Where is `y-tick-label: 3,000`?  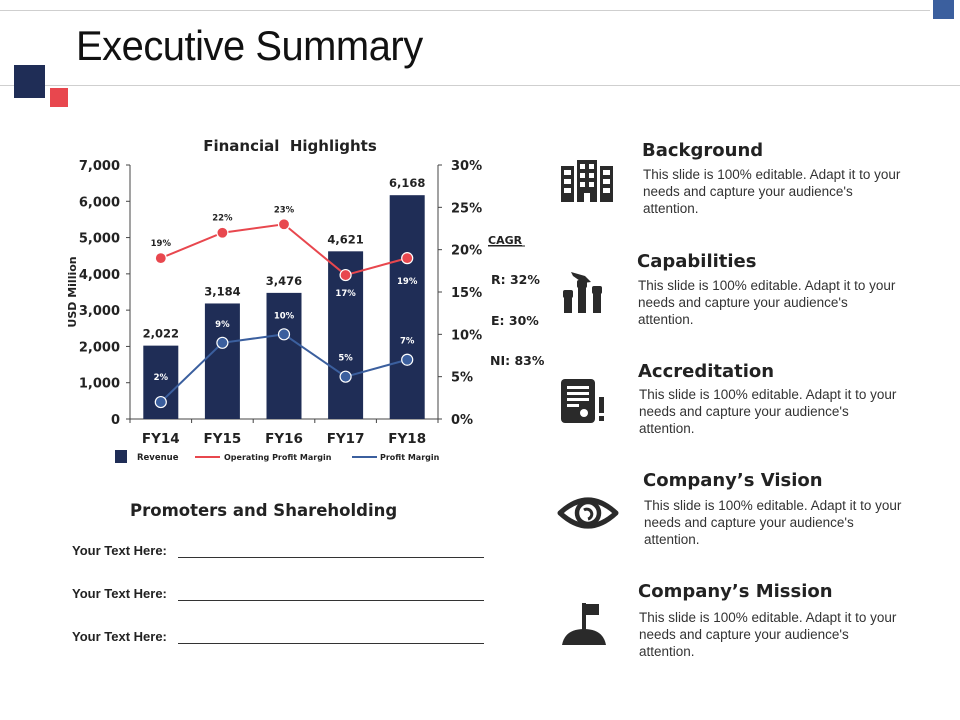 y-tick-label: 3,000 is located at coordinates (99, 311).